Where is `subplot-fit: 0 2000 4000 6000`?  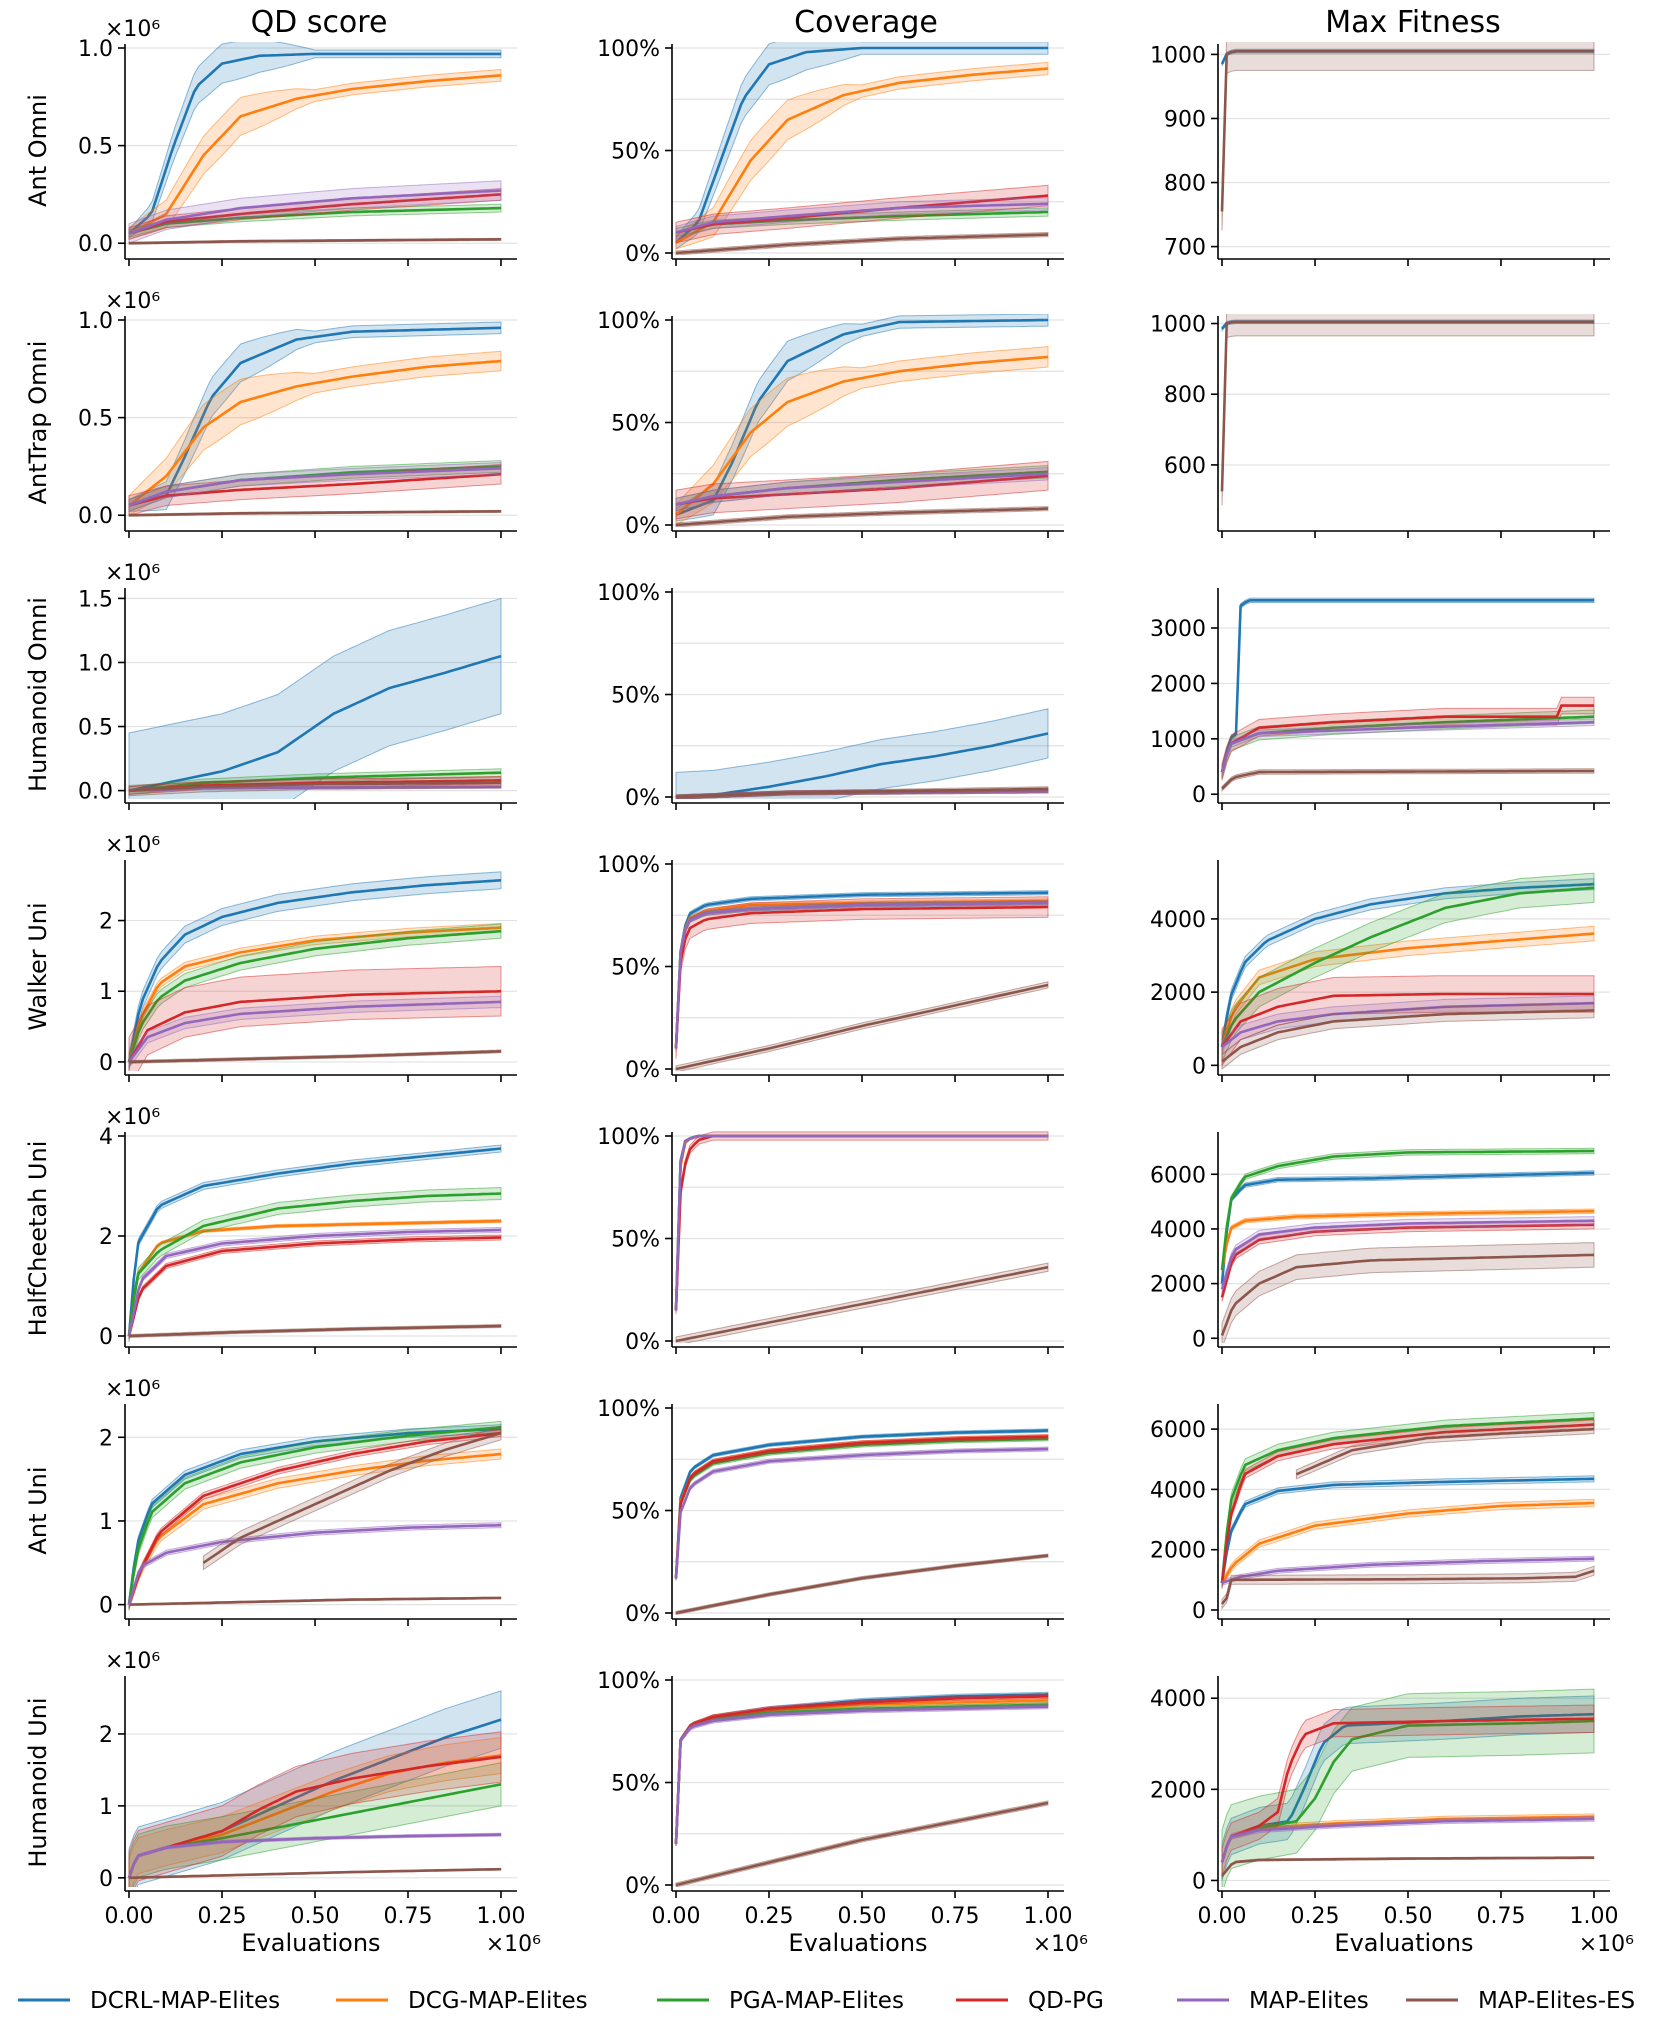
subplot-fit: 0 2000 4000 6000 is located at coordinates (1380, 1515).